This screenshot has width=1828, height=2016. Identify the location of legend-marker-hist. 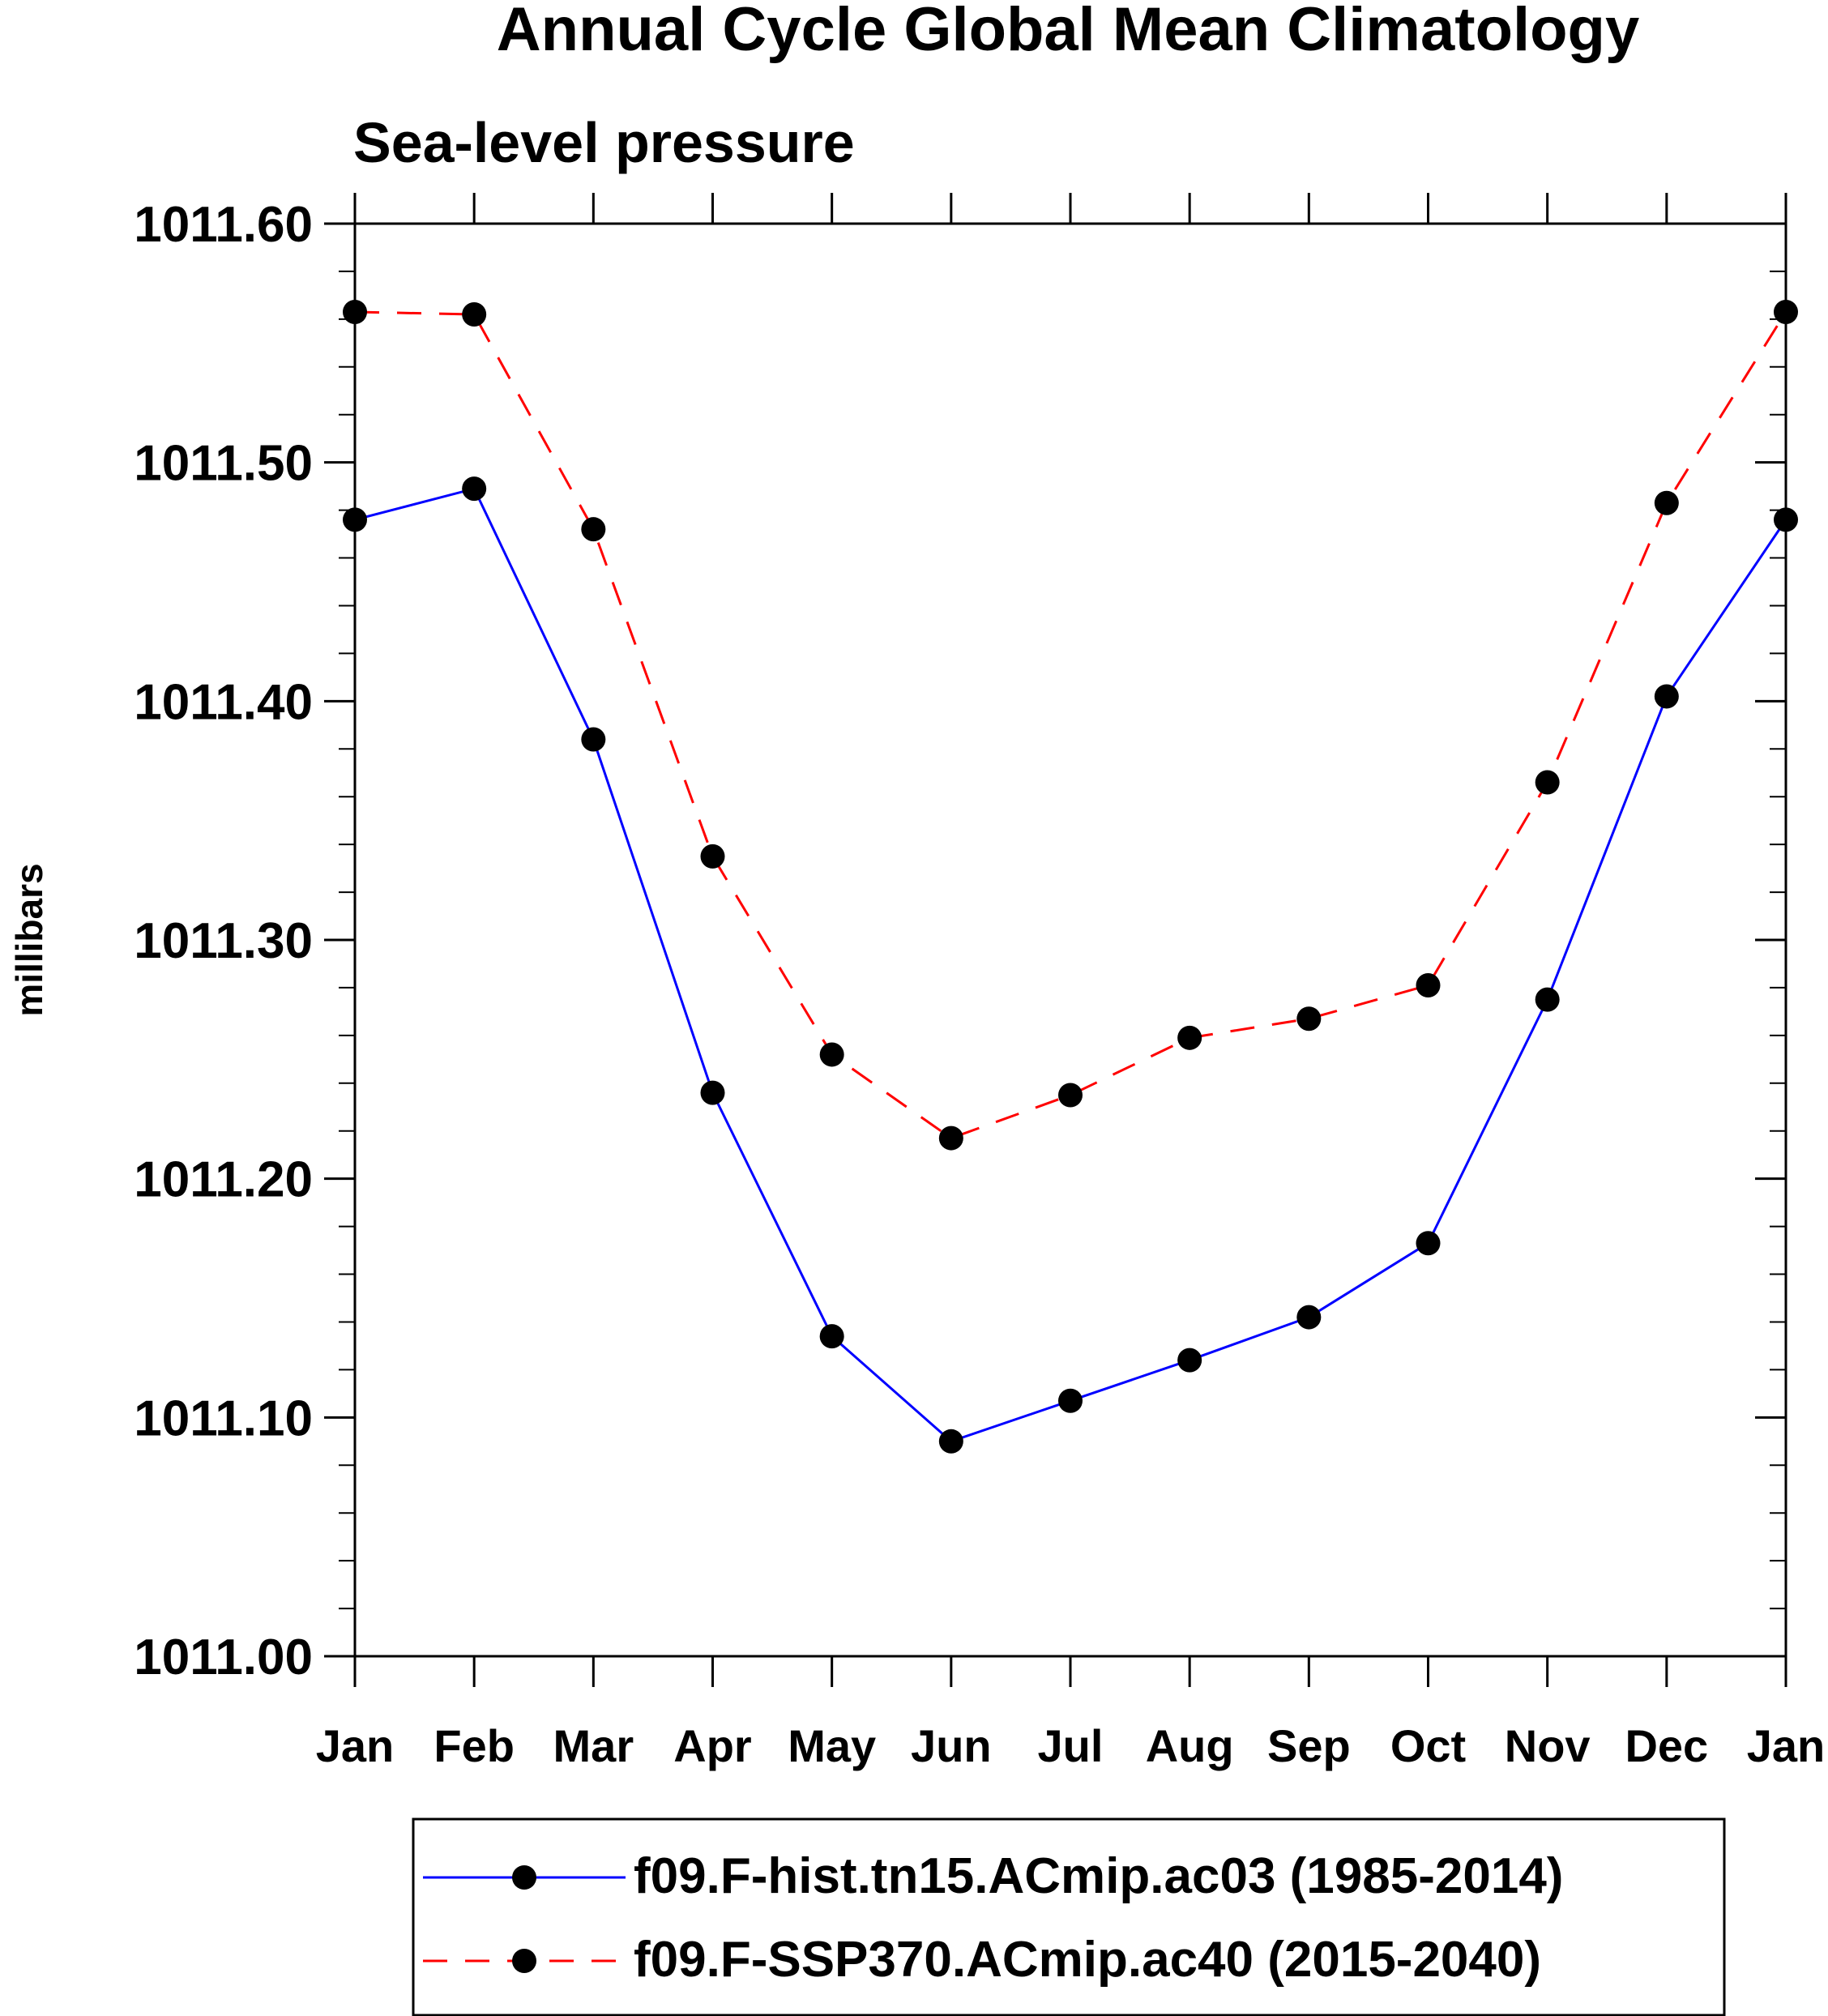
(524, 1878).